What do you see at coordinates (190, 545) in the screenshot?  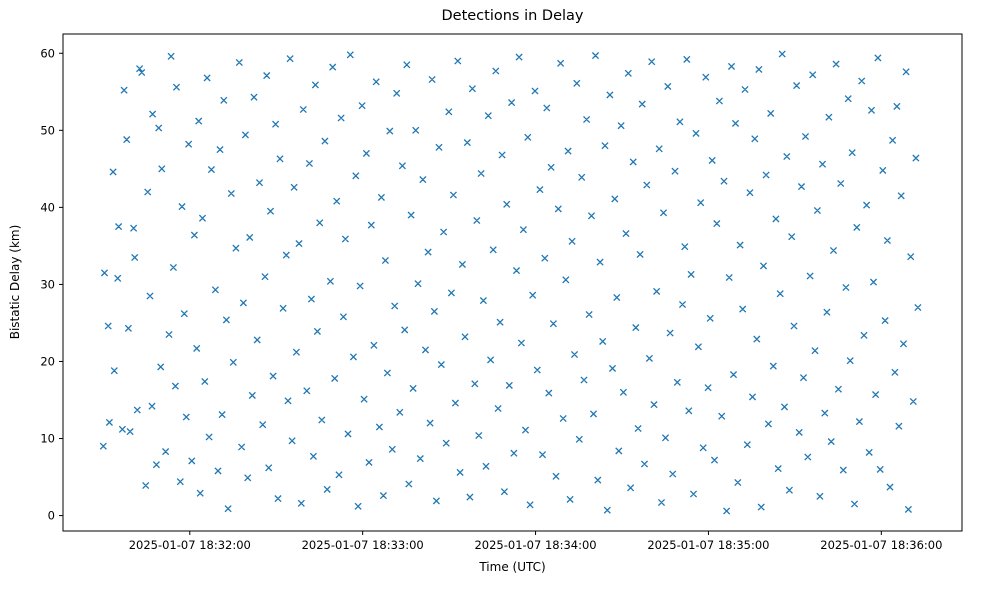 I see `x-tick-label: 2025-01-07 18:32:00` at bounding box center [190, 545].